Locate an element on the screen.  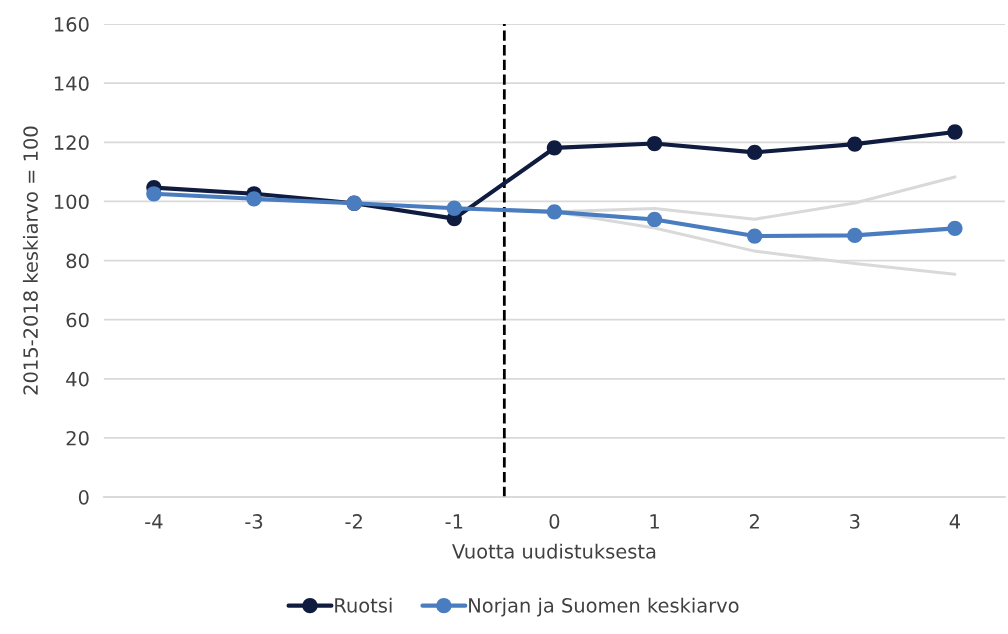
x-tick-label: -1 is located at coordinates (454, 521).